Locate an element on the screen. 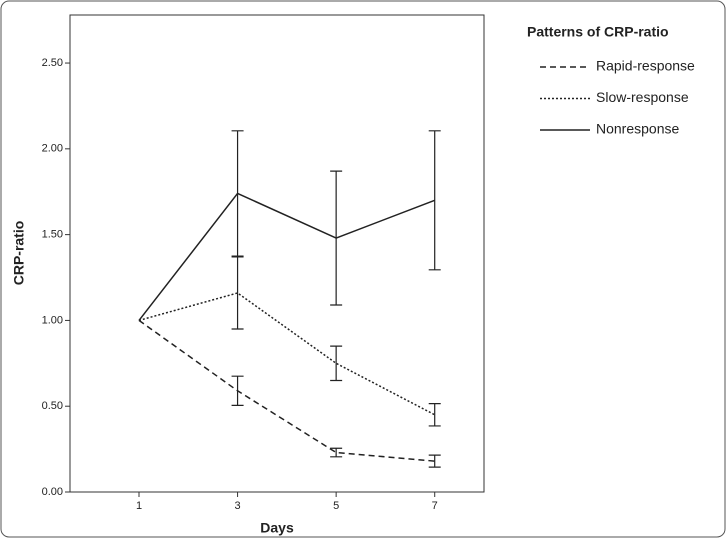 The height and width of the screenshot is (539, 727). legend-label: Nonresponse is located at coordinates (637, 129).